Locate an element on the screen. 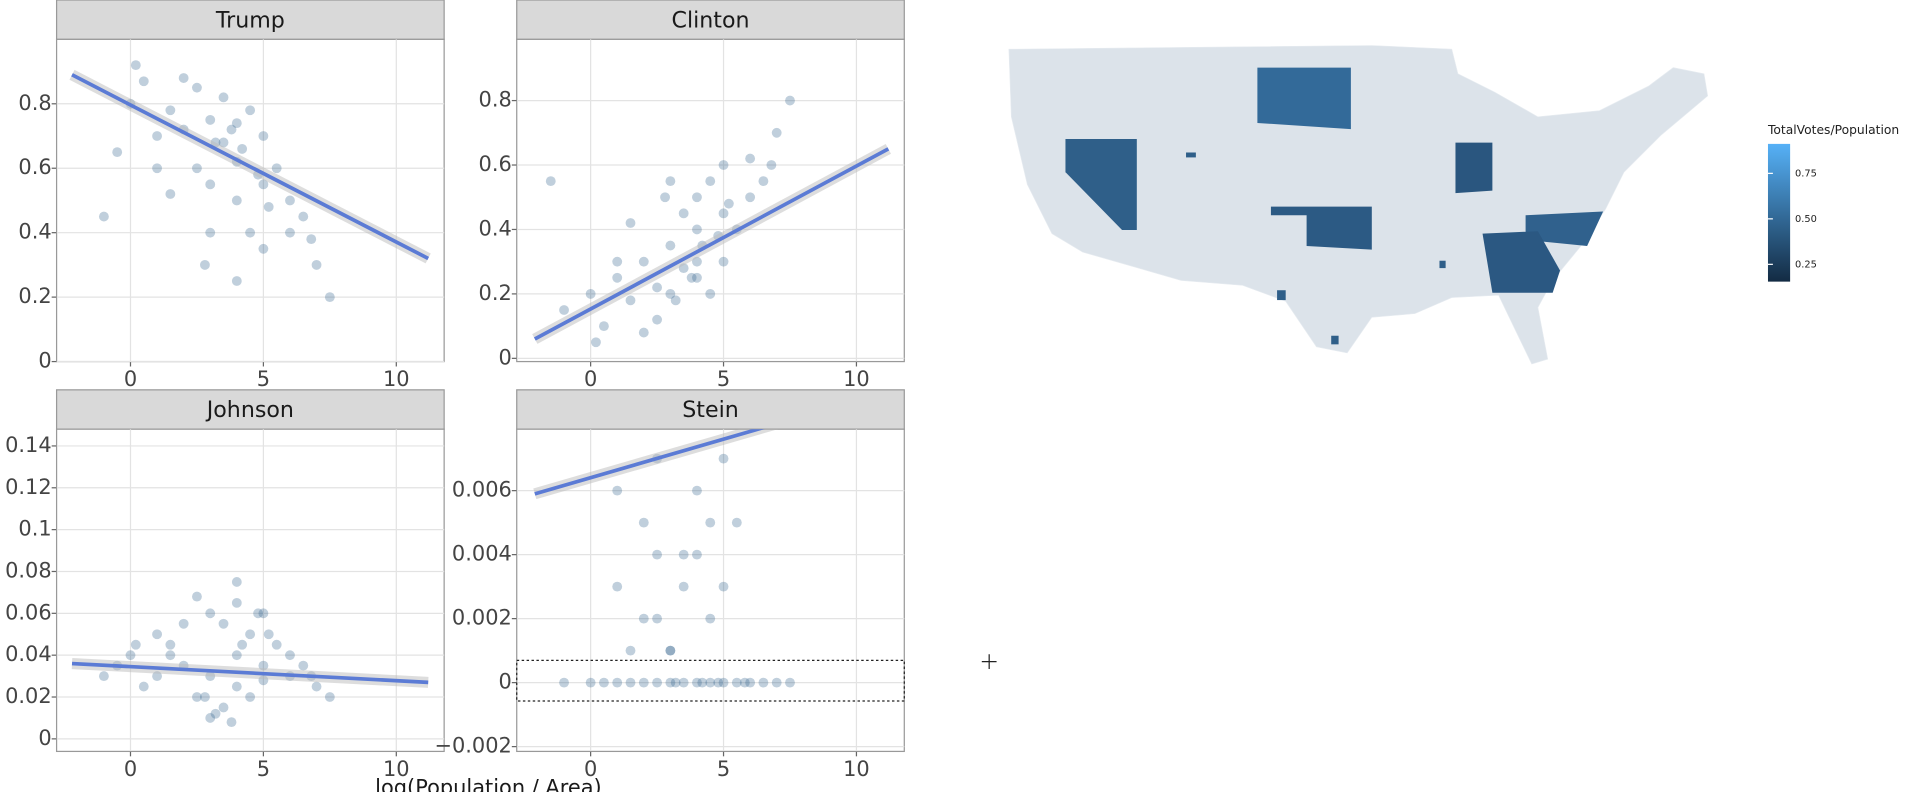 The width and height of the screenshot is (1907, 792). y-tick-label: 0.1 is located at coordinates (34, 529).